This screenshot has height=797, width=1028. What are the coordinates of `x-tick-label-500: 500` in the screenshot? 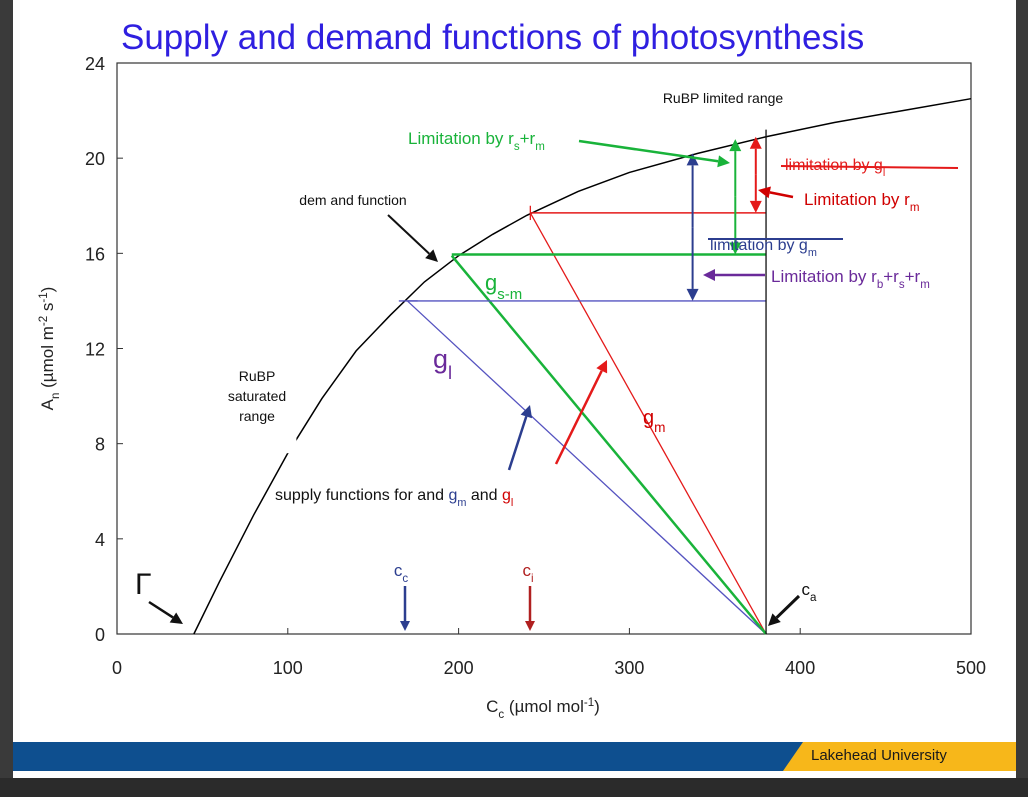 It's located at (971, 668).